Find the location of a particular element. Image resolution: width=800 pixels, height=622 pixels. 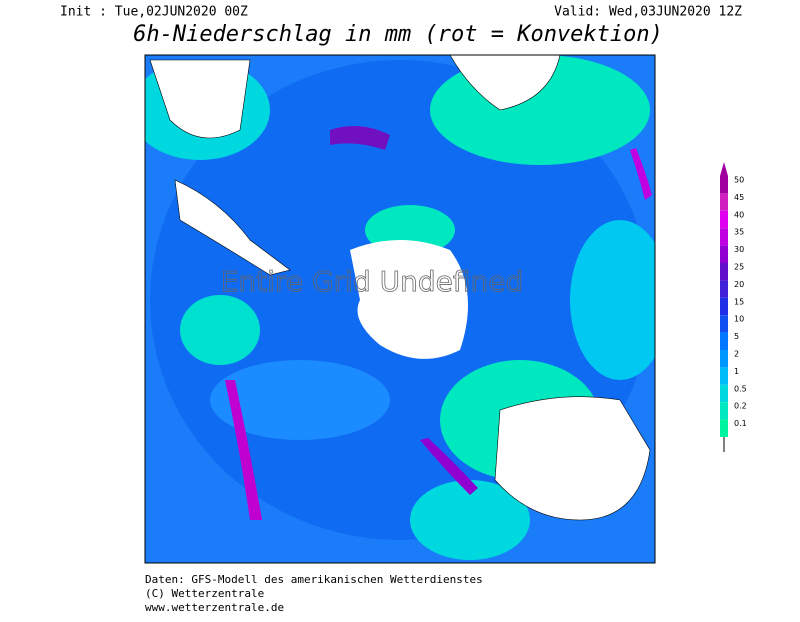

grid-overlay-text: Entire Grid Undefined is located at coordinates (372, 281).